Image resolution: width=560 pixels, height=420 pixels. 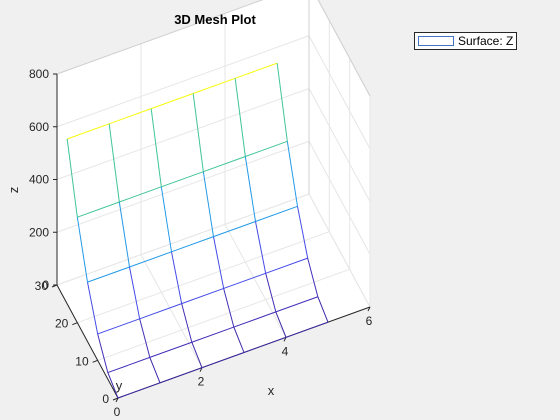 What do you see at coordinates (271, 390) in the screenshot?
I see `x-axis-label: x` at bounding box center [271, 390].